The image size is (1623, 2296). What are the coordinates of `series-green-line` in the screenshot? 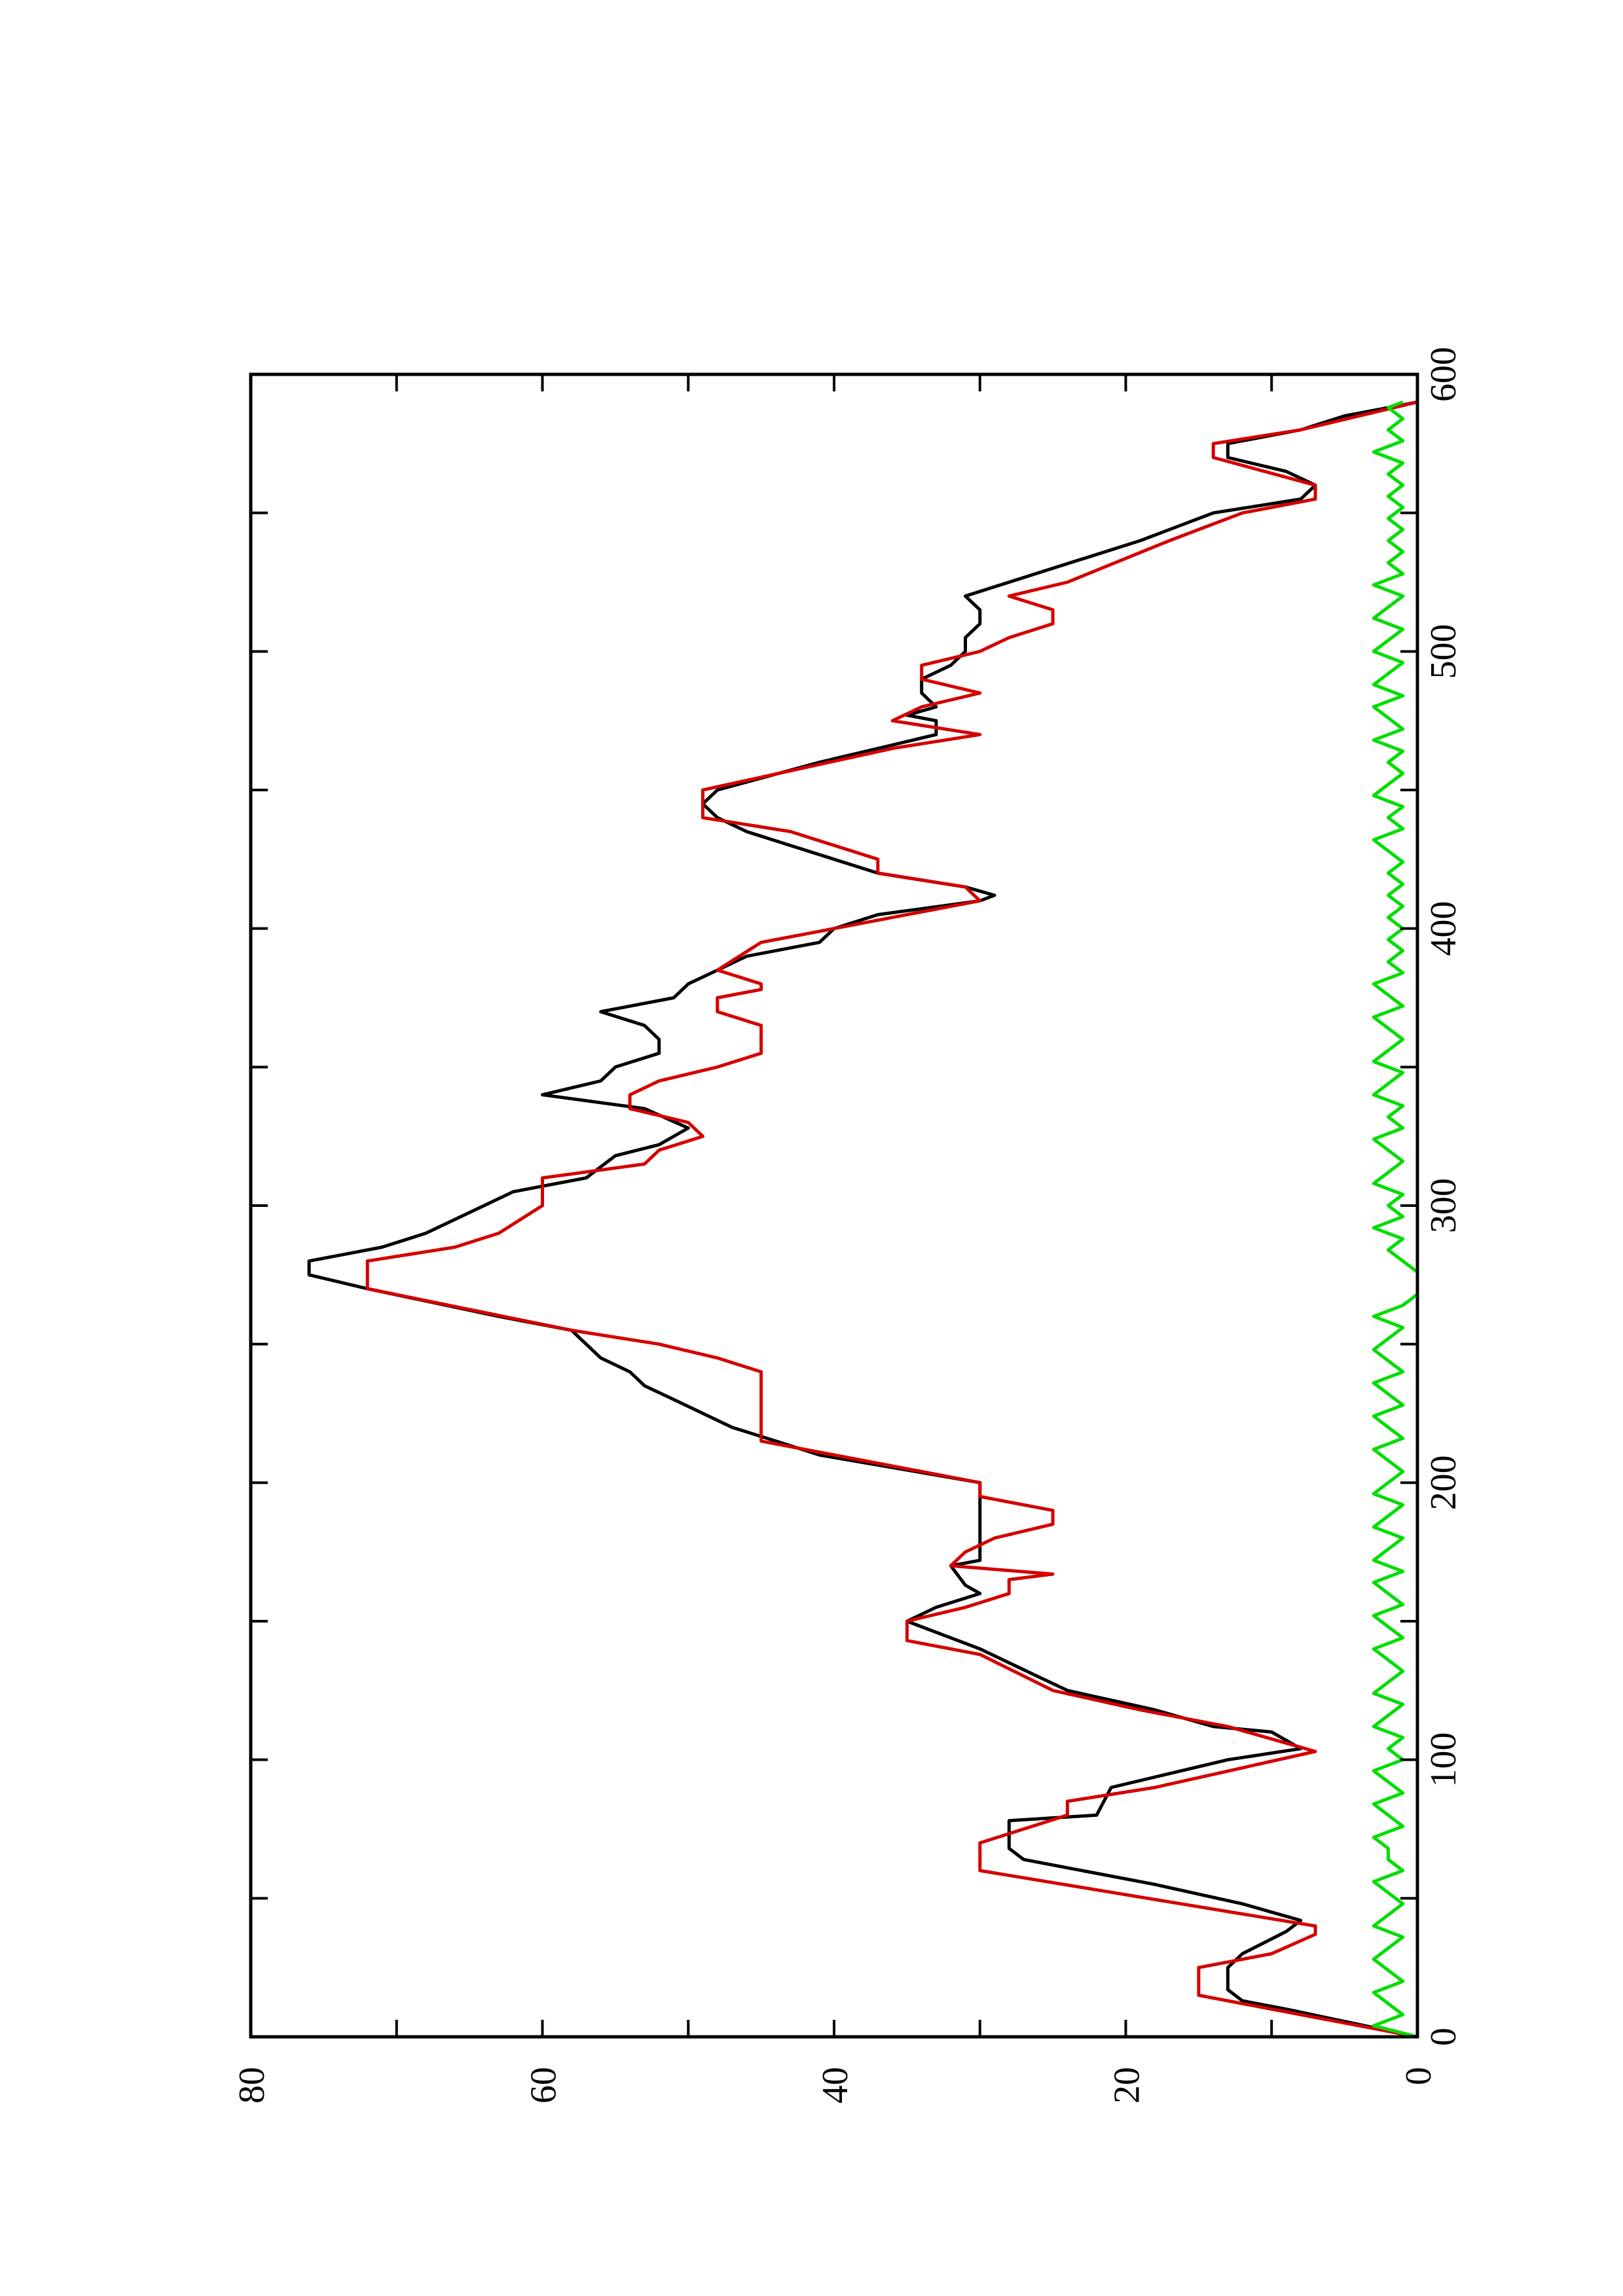 It's located at (1395, 1219).